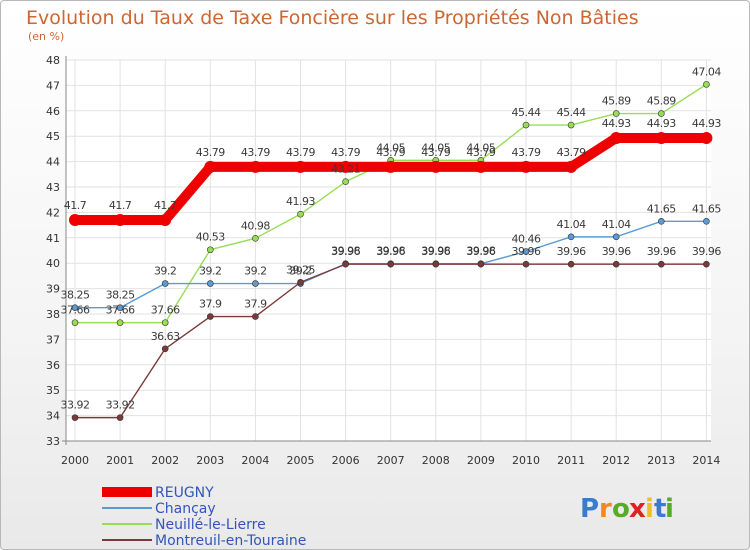 The width and height of the screenshot is (750, 550). What do you see at coordinates (53, 111) in the screenshot?
I see `y-tick-label: 46` at bounding box center [53, 111].